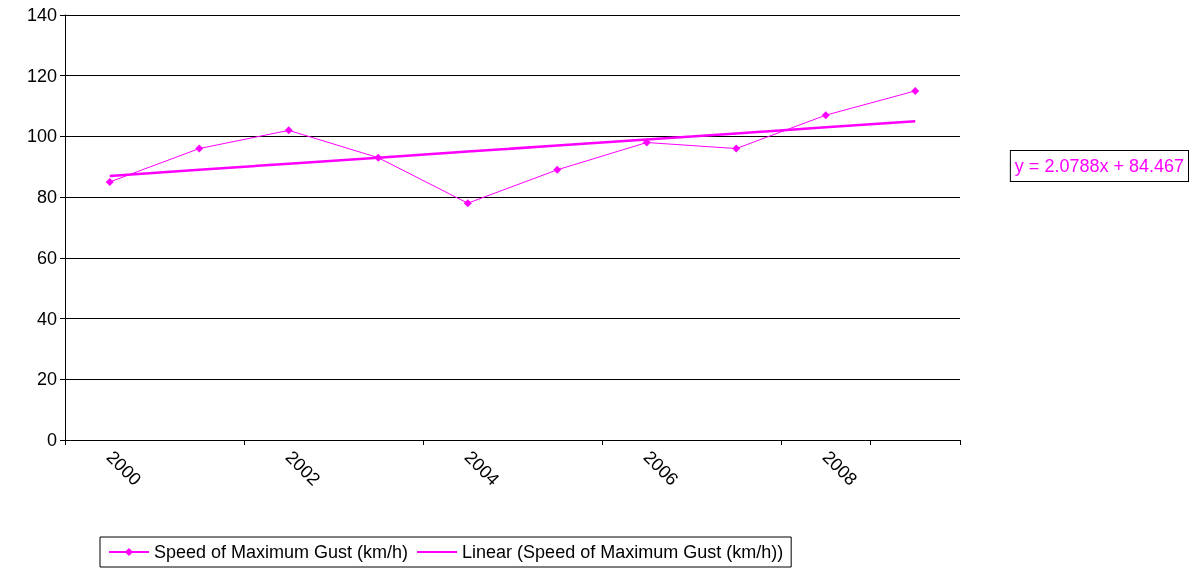  What do you see at coordinates (41, 75) in the screenshot?
I see `y-tick-label: 120` at bounding box center [41, 75].